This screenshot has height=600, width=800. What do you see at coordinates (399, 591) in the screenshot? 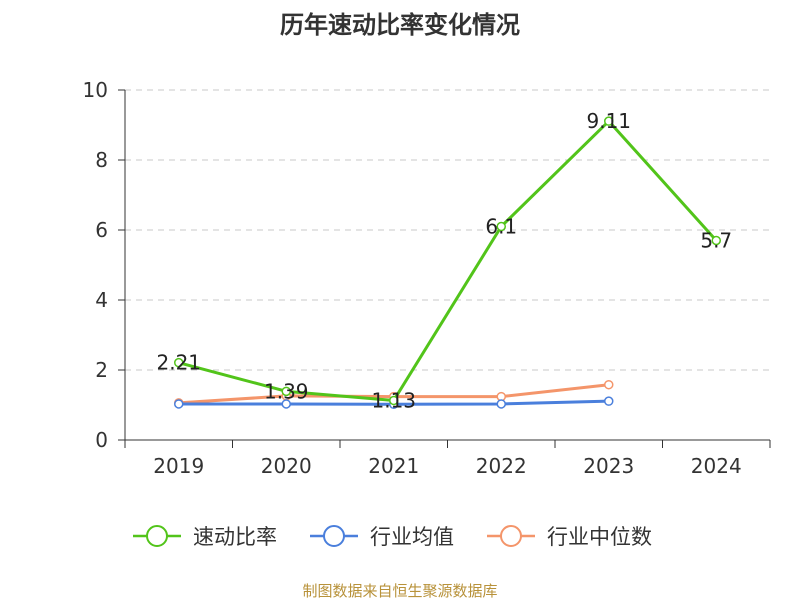
I see `source-note: 制图数据来自恒生聚源数据库` at bounding box center [399, 591].